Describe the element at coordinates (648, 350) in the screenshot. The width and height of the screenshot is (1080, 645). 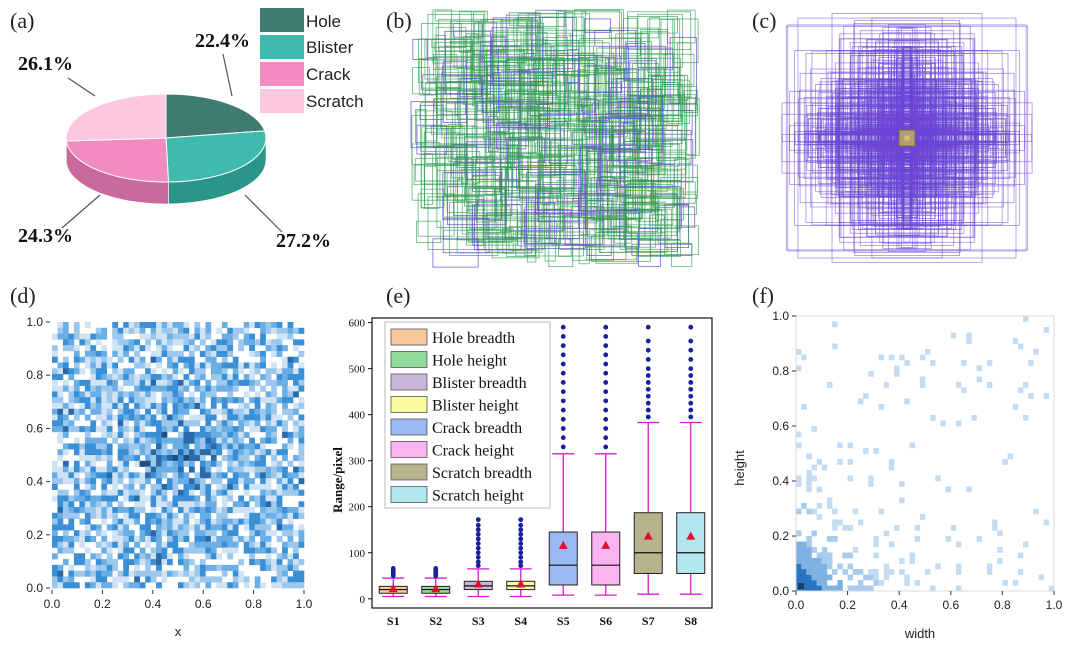
I see `outlier-point` at that location.